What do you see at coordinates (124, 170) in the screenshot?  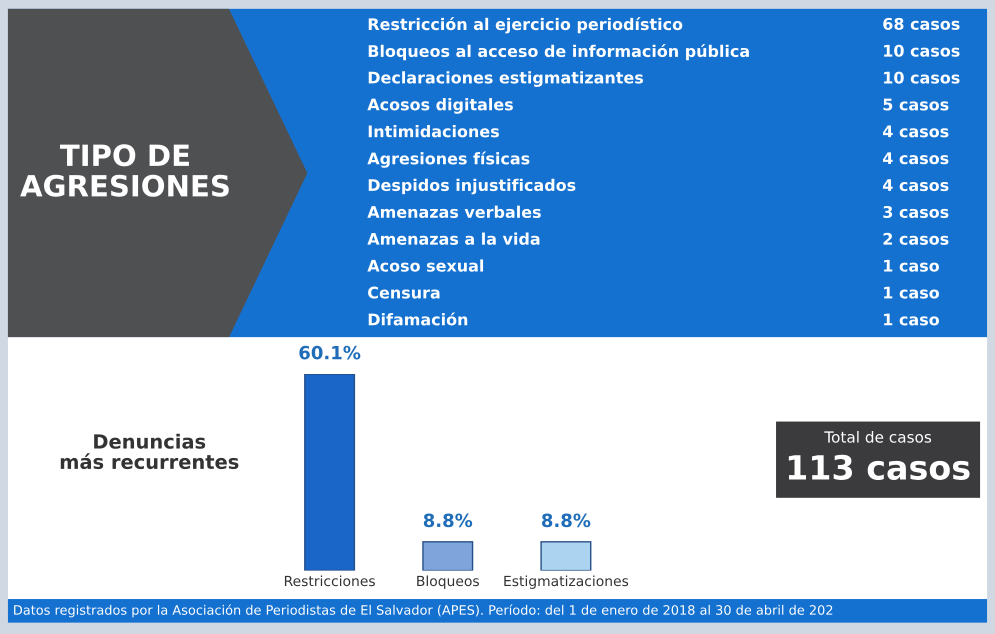 I see `text: TIPO DE AGRESIONES` at bounding box center [124, 170].